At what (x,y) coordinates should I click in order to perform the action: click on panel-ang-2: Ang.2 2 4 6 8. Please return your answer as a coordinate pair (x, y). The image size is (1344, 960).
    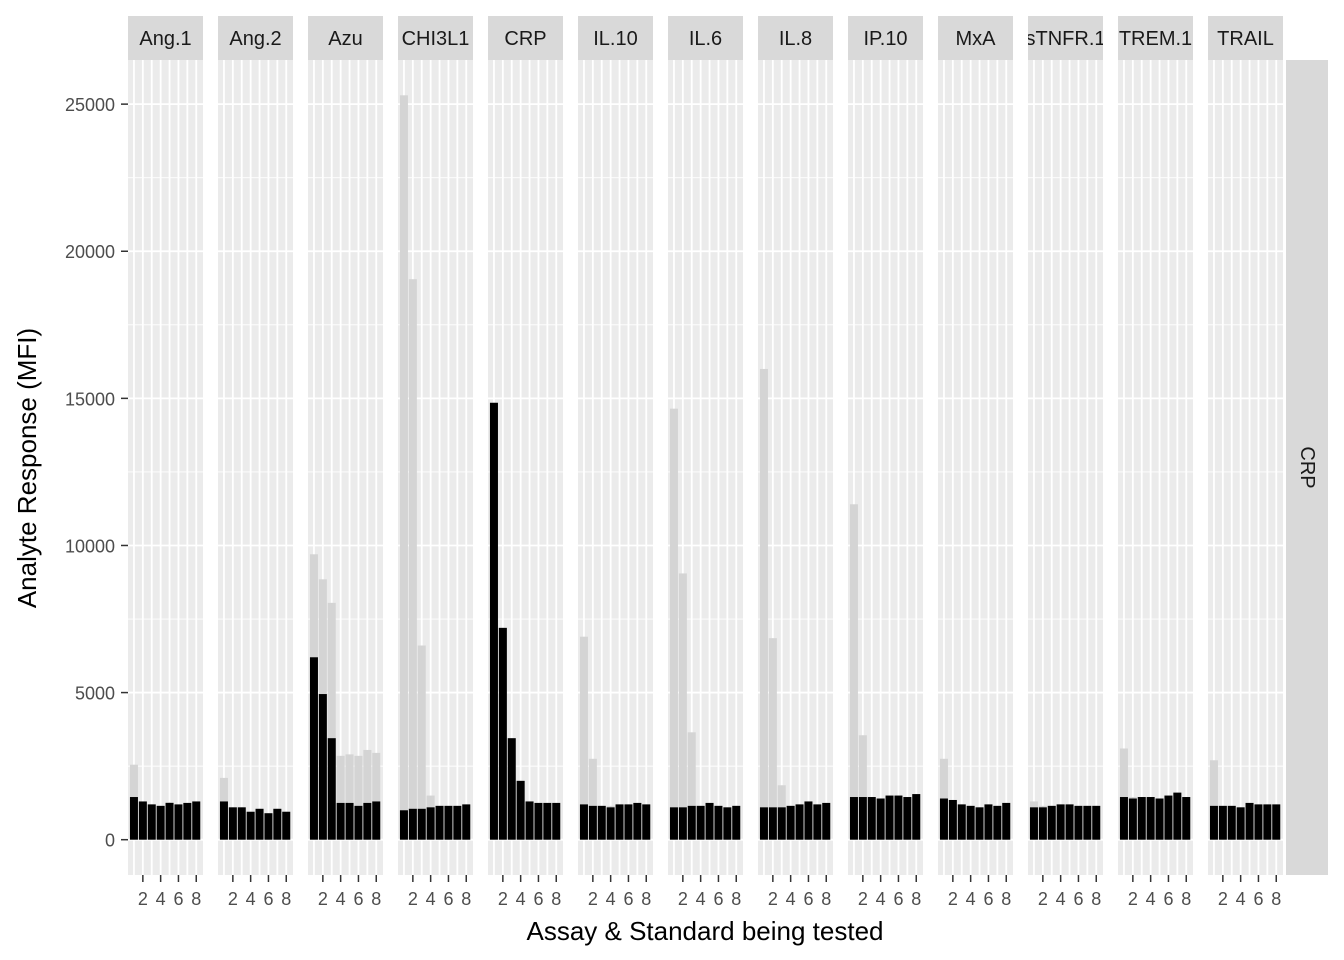
    Looking at the image, I should click on (255, 462).